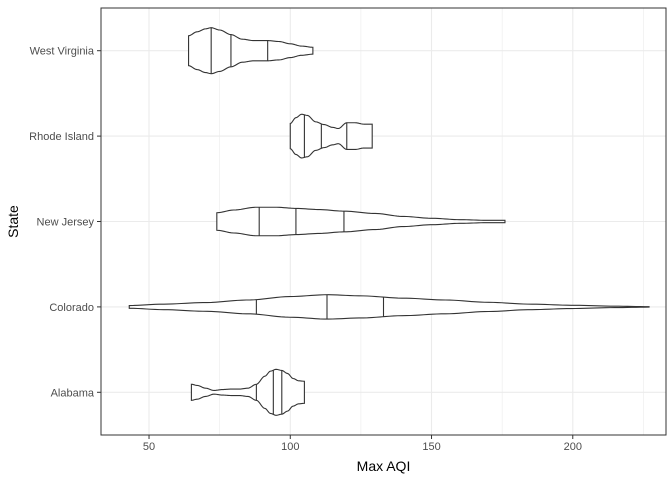 Image resolution: width=672 pixels, height=480 pixels. I want to click on violin-new-jersey, so click(361, 221).